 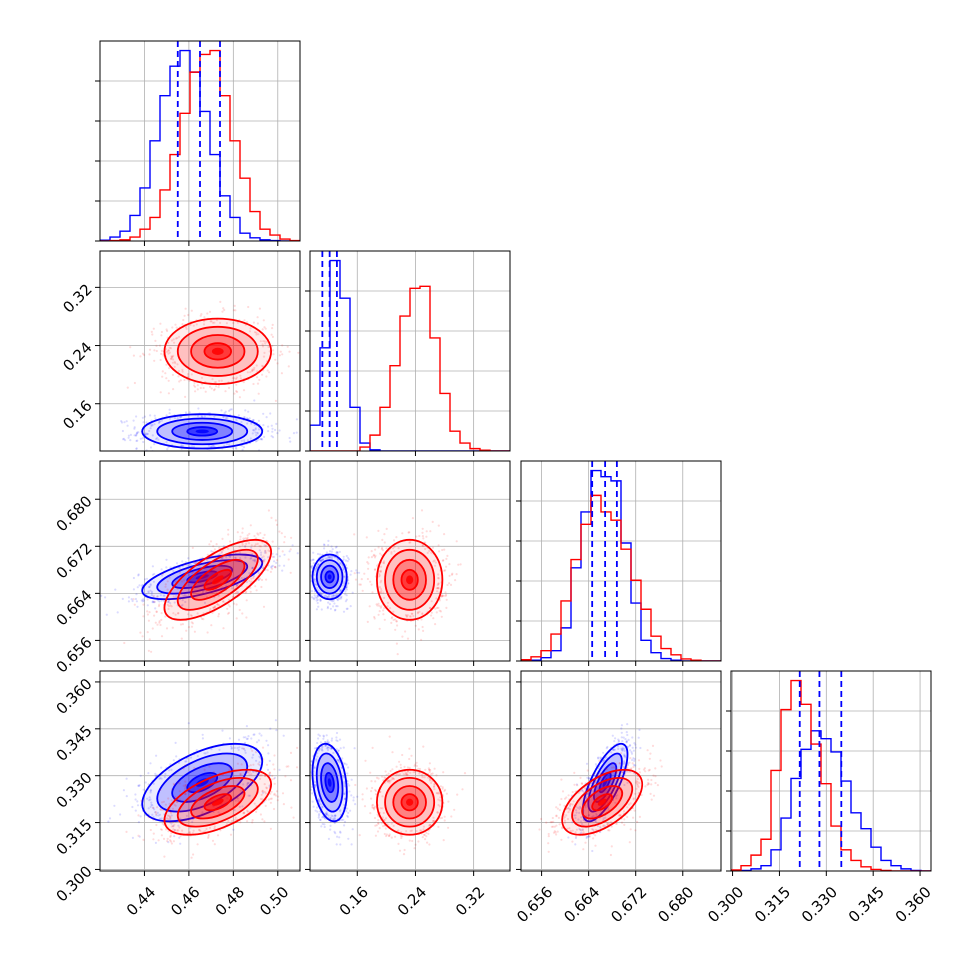 What do you see at coordinates (470, 901) in the screenshot?
I see `x-tick-label: 0.32` at bounding box center [470, 901].